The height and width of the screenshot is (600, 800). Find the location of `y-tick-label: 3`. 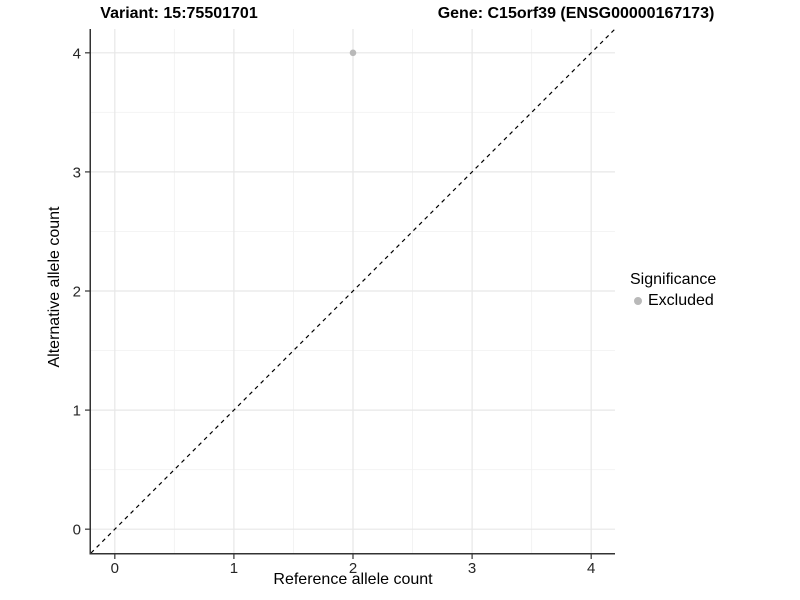

y-tick-label: 3 is located at coordinates (77, 172).